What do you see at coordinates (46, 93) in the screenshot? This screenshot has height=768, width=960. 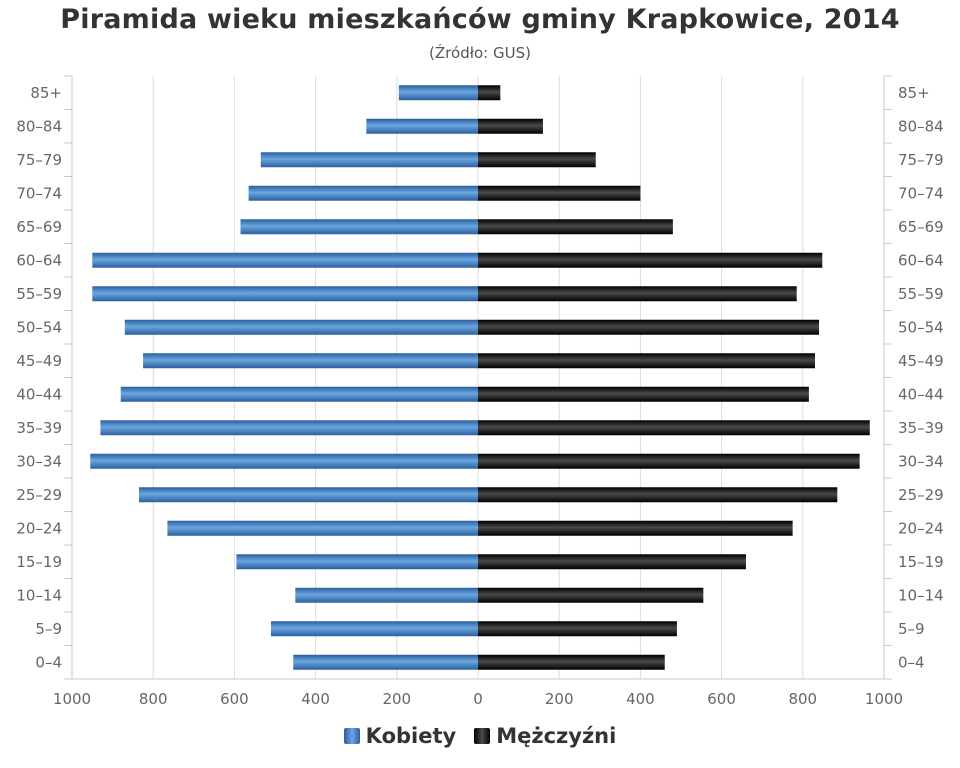 I see `y-tick-label-left: 85+` at bounding box center [46, 93].